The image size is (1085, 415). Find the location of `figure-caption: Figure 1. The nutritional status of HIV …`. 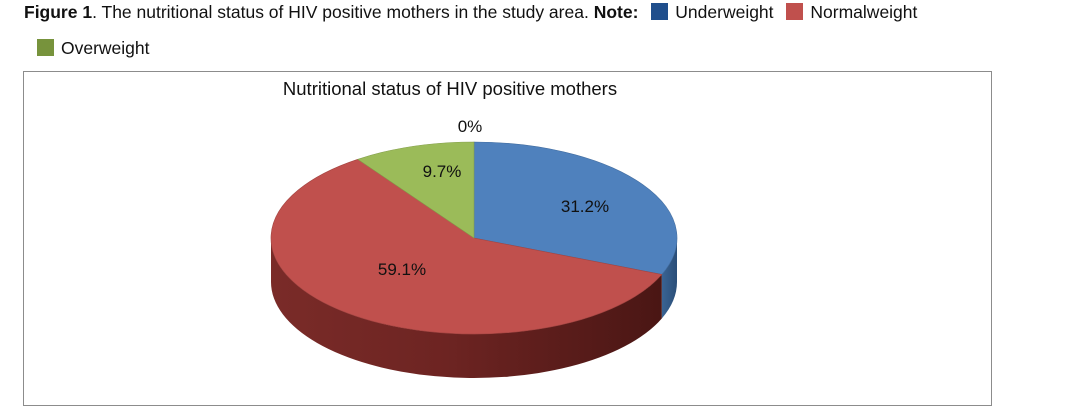

figure-caption: Figure 1. The nutritional status of HIV … is located at coordinates (554, 12).